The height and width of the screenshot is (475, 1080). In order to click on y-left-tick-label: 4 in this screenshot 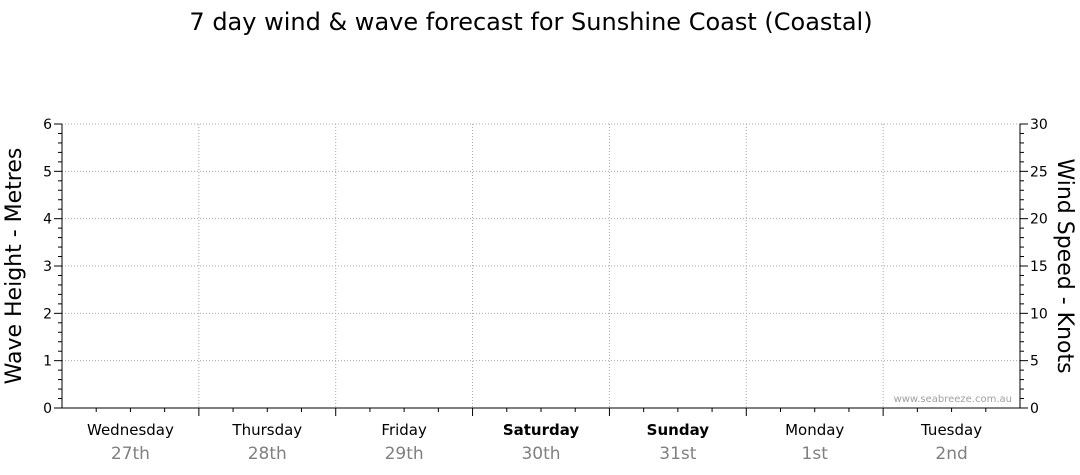, I will do `click(47, 220)`.